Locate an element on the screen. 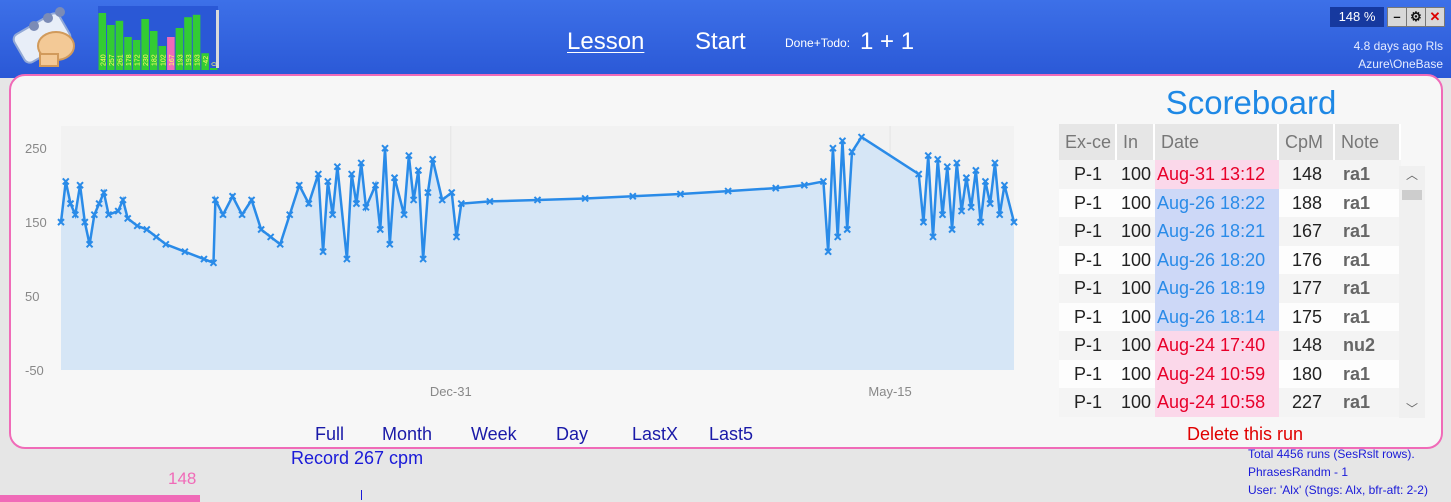  scroll-thumb is located at coordinates (1412, 195).